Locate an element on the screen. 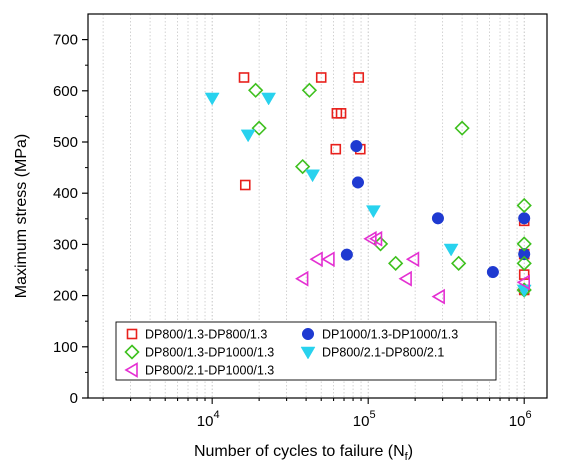  legend-label: DP800/1.3-DP800/1.3 is located at coordinates (206, 335).